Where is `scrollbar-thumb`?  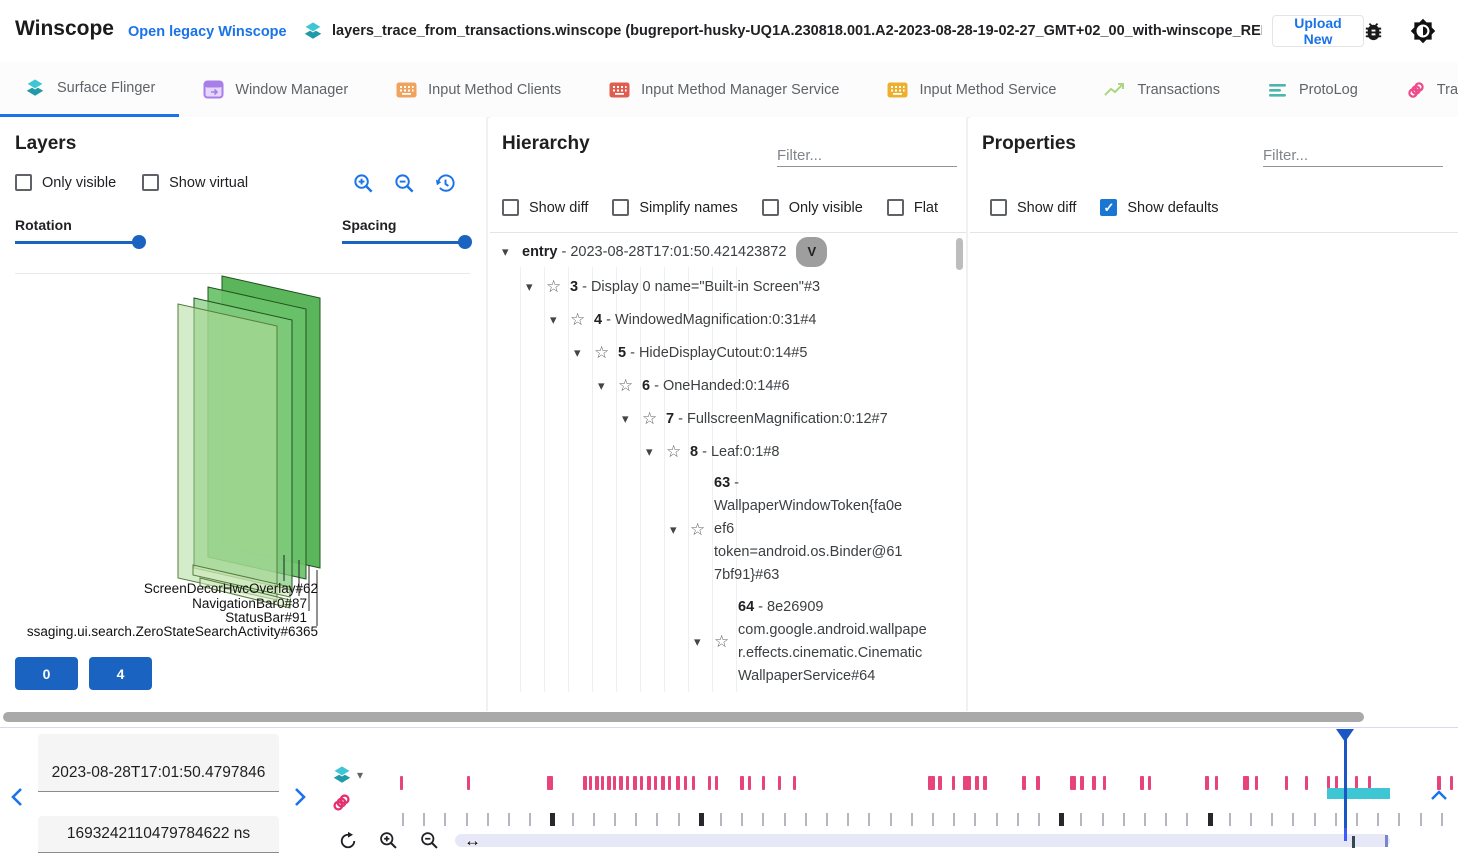
scrollbar-thumb is located at coordinates (683, 717).